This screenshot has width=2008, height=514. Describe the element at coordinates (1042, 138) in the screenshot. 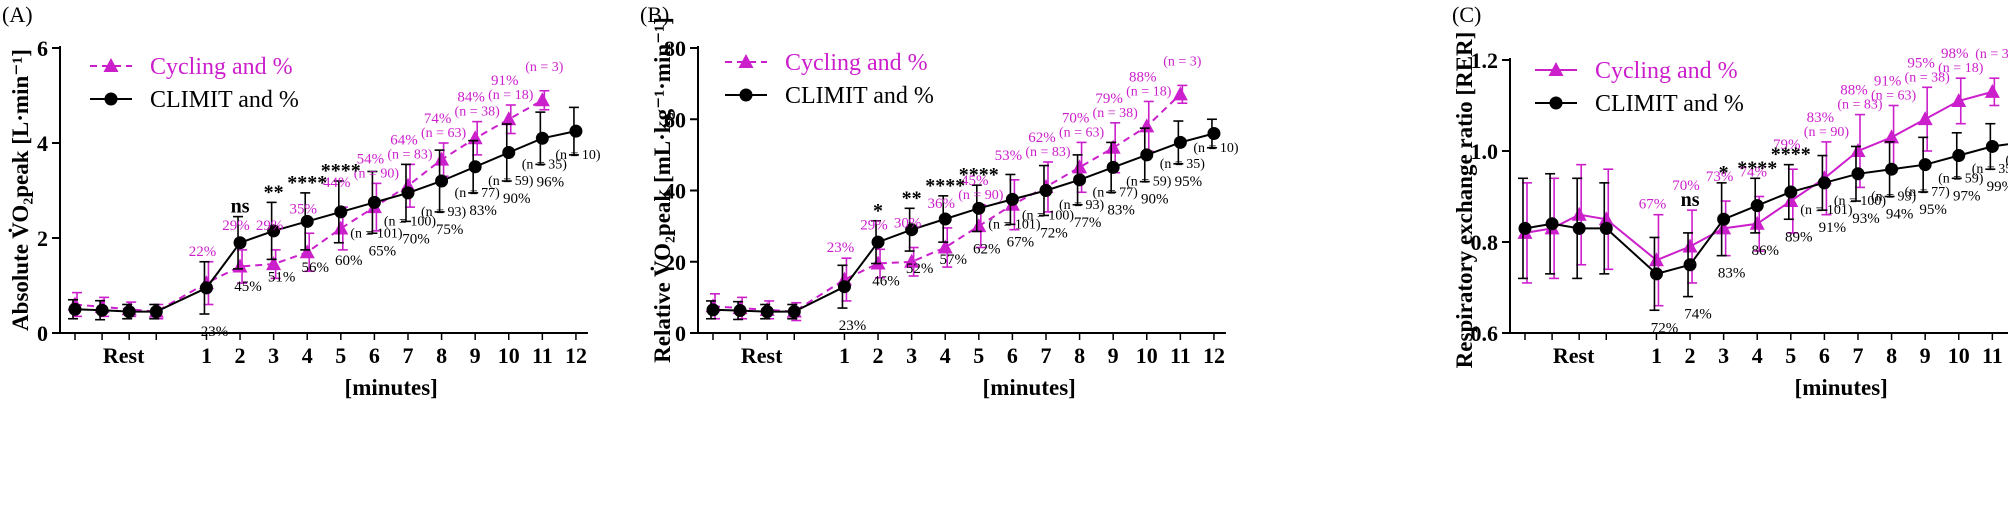

I see `top-annotation: 62%` at that location.